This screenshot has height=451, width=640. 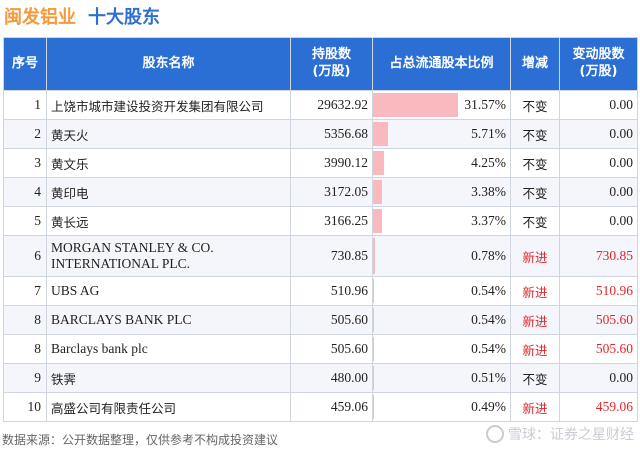 I want to click on shareholder-name: 黄天火, so click(x=168, y=134).